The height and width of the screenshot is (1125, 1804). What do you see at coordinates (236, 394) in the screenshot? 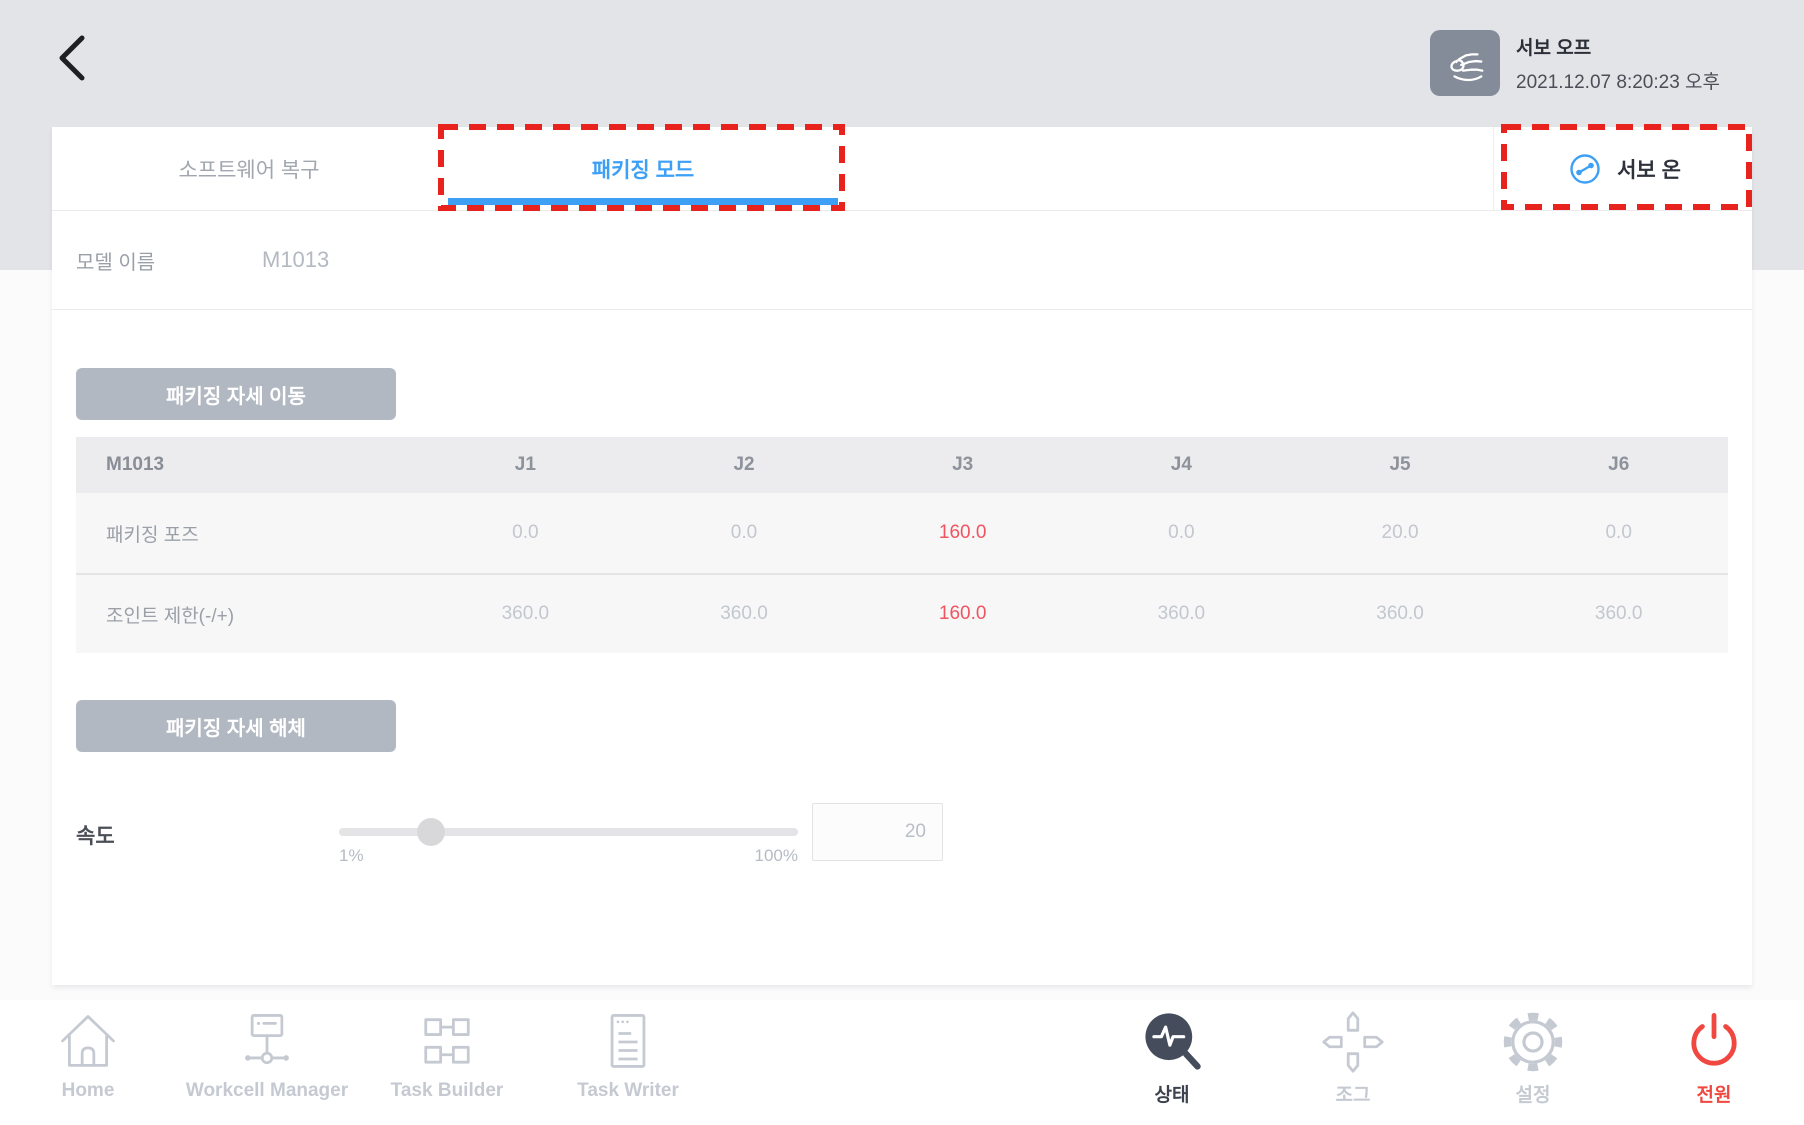
I see `move-packaging-pose-button: 패키징 자세 이동` at bounding box center [236, 394].